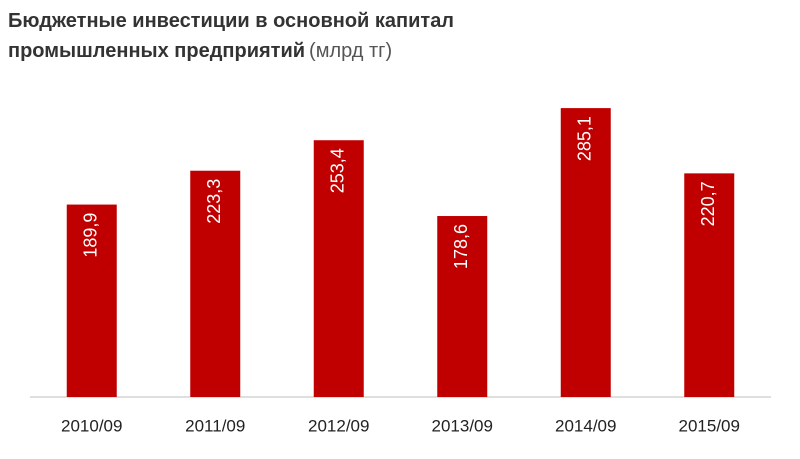 Image resolution: width=800 pixels, height=459 pixels. I want to click on x-tick-label: 2015/09, so click(709, 425).